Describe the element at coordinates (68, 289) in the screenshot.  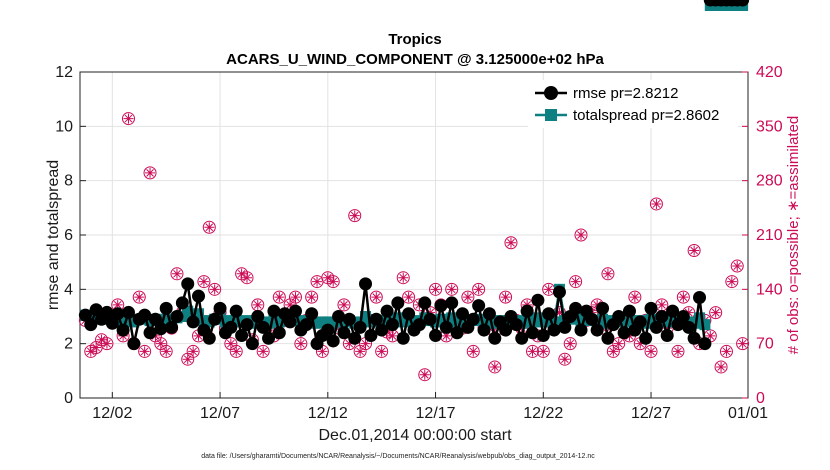
I see `y-tick-label: 4` at that location.